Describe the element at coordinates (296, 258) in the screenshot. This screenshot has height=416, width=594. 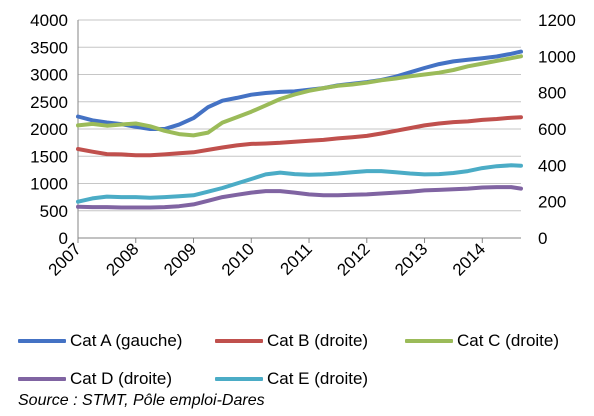
I see `x-tick-label: 2011` at that location.